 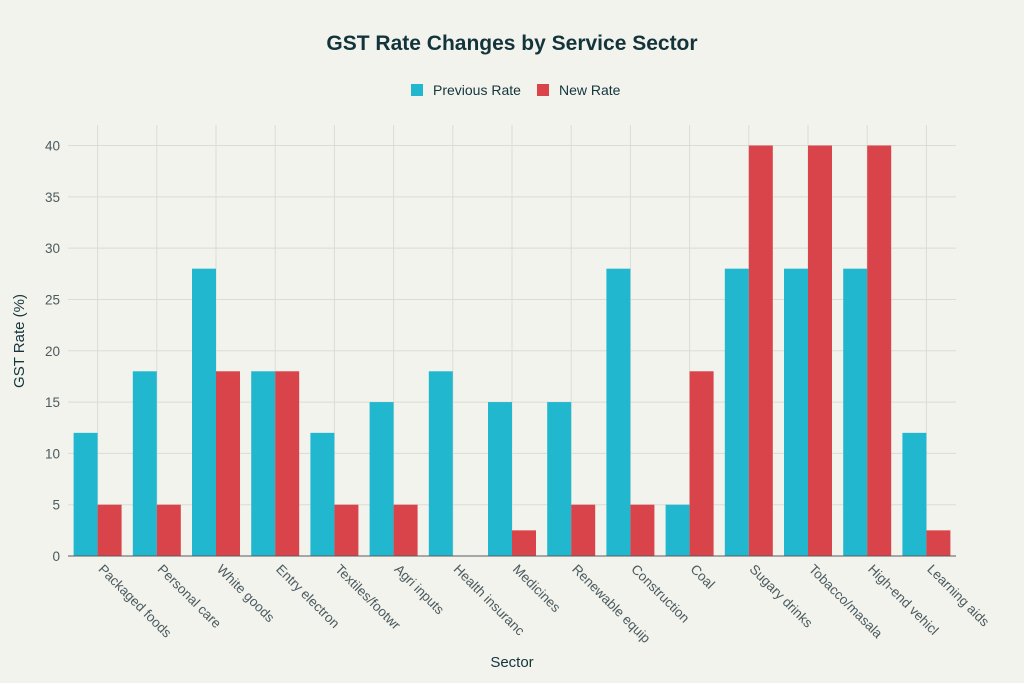 What do you see at coordinates (52, 146) in the screenshot?
I see `y-tick-label: 40` at bounding box center [52, 146].